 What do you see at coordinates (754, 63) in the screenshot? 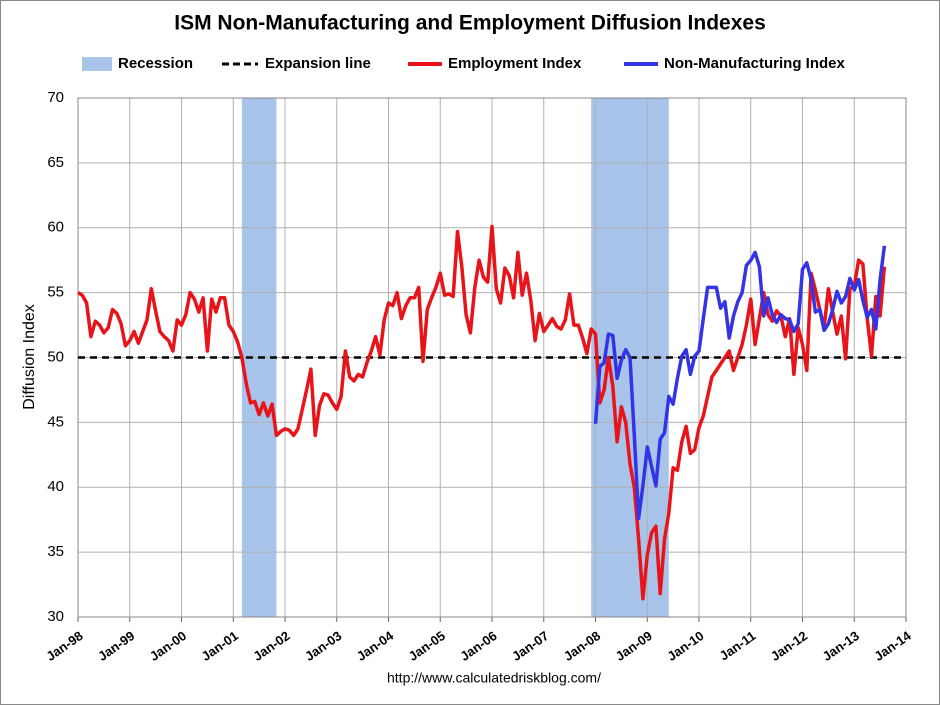
I see `legend-label: Non-Manufacturing Index` at bounding box center [754, 63].